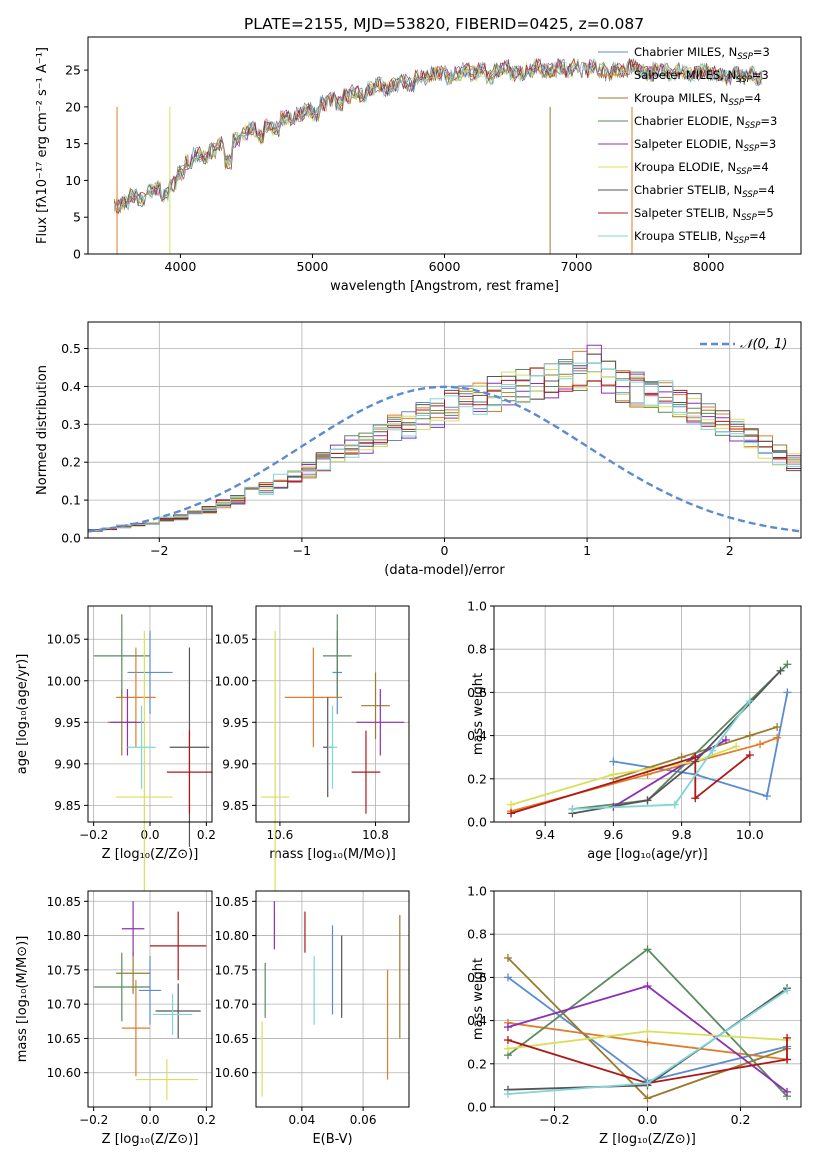 This screenshot has height=1170, width=819. What do you see at coordinates (332, 854) in the screenshot?
I see `x-axis-label: mass [log₁₀(M/M⊙)]` at bounding box center [332, 854].